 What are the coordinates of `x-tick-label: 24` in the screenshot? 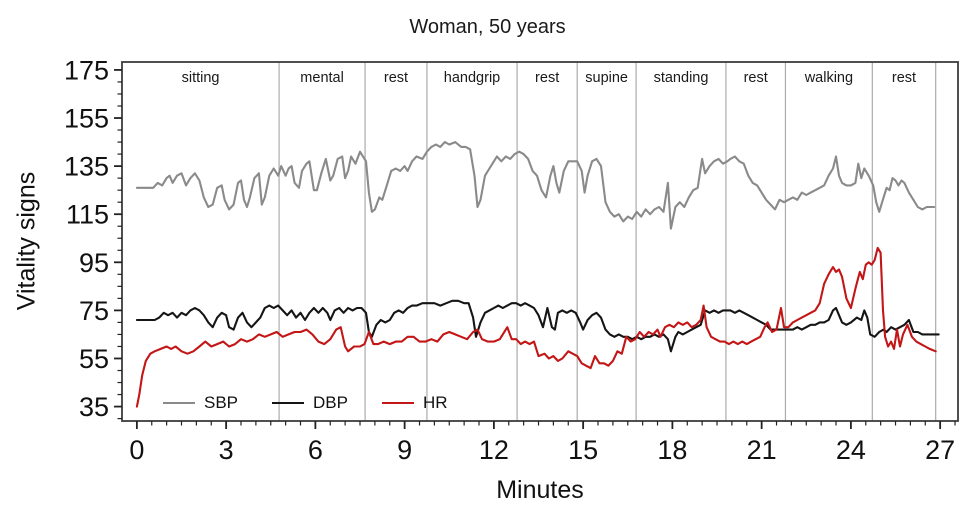 It's located at (851, 450).